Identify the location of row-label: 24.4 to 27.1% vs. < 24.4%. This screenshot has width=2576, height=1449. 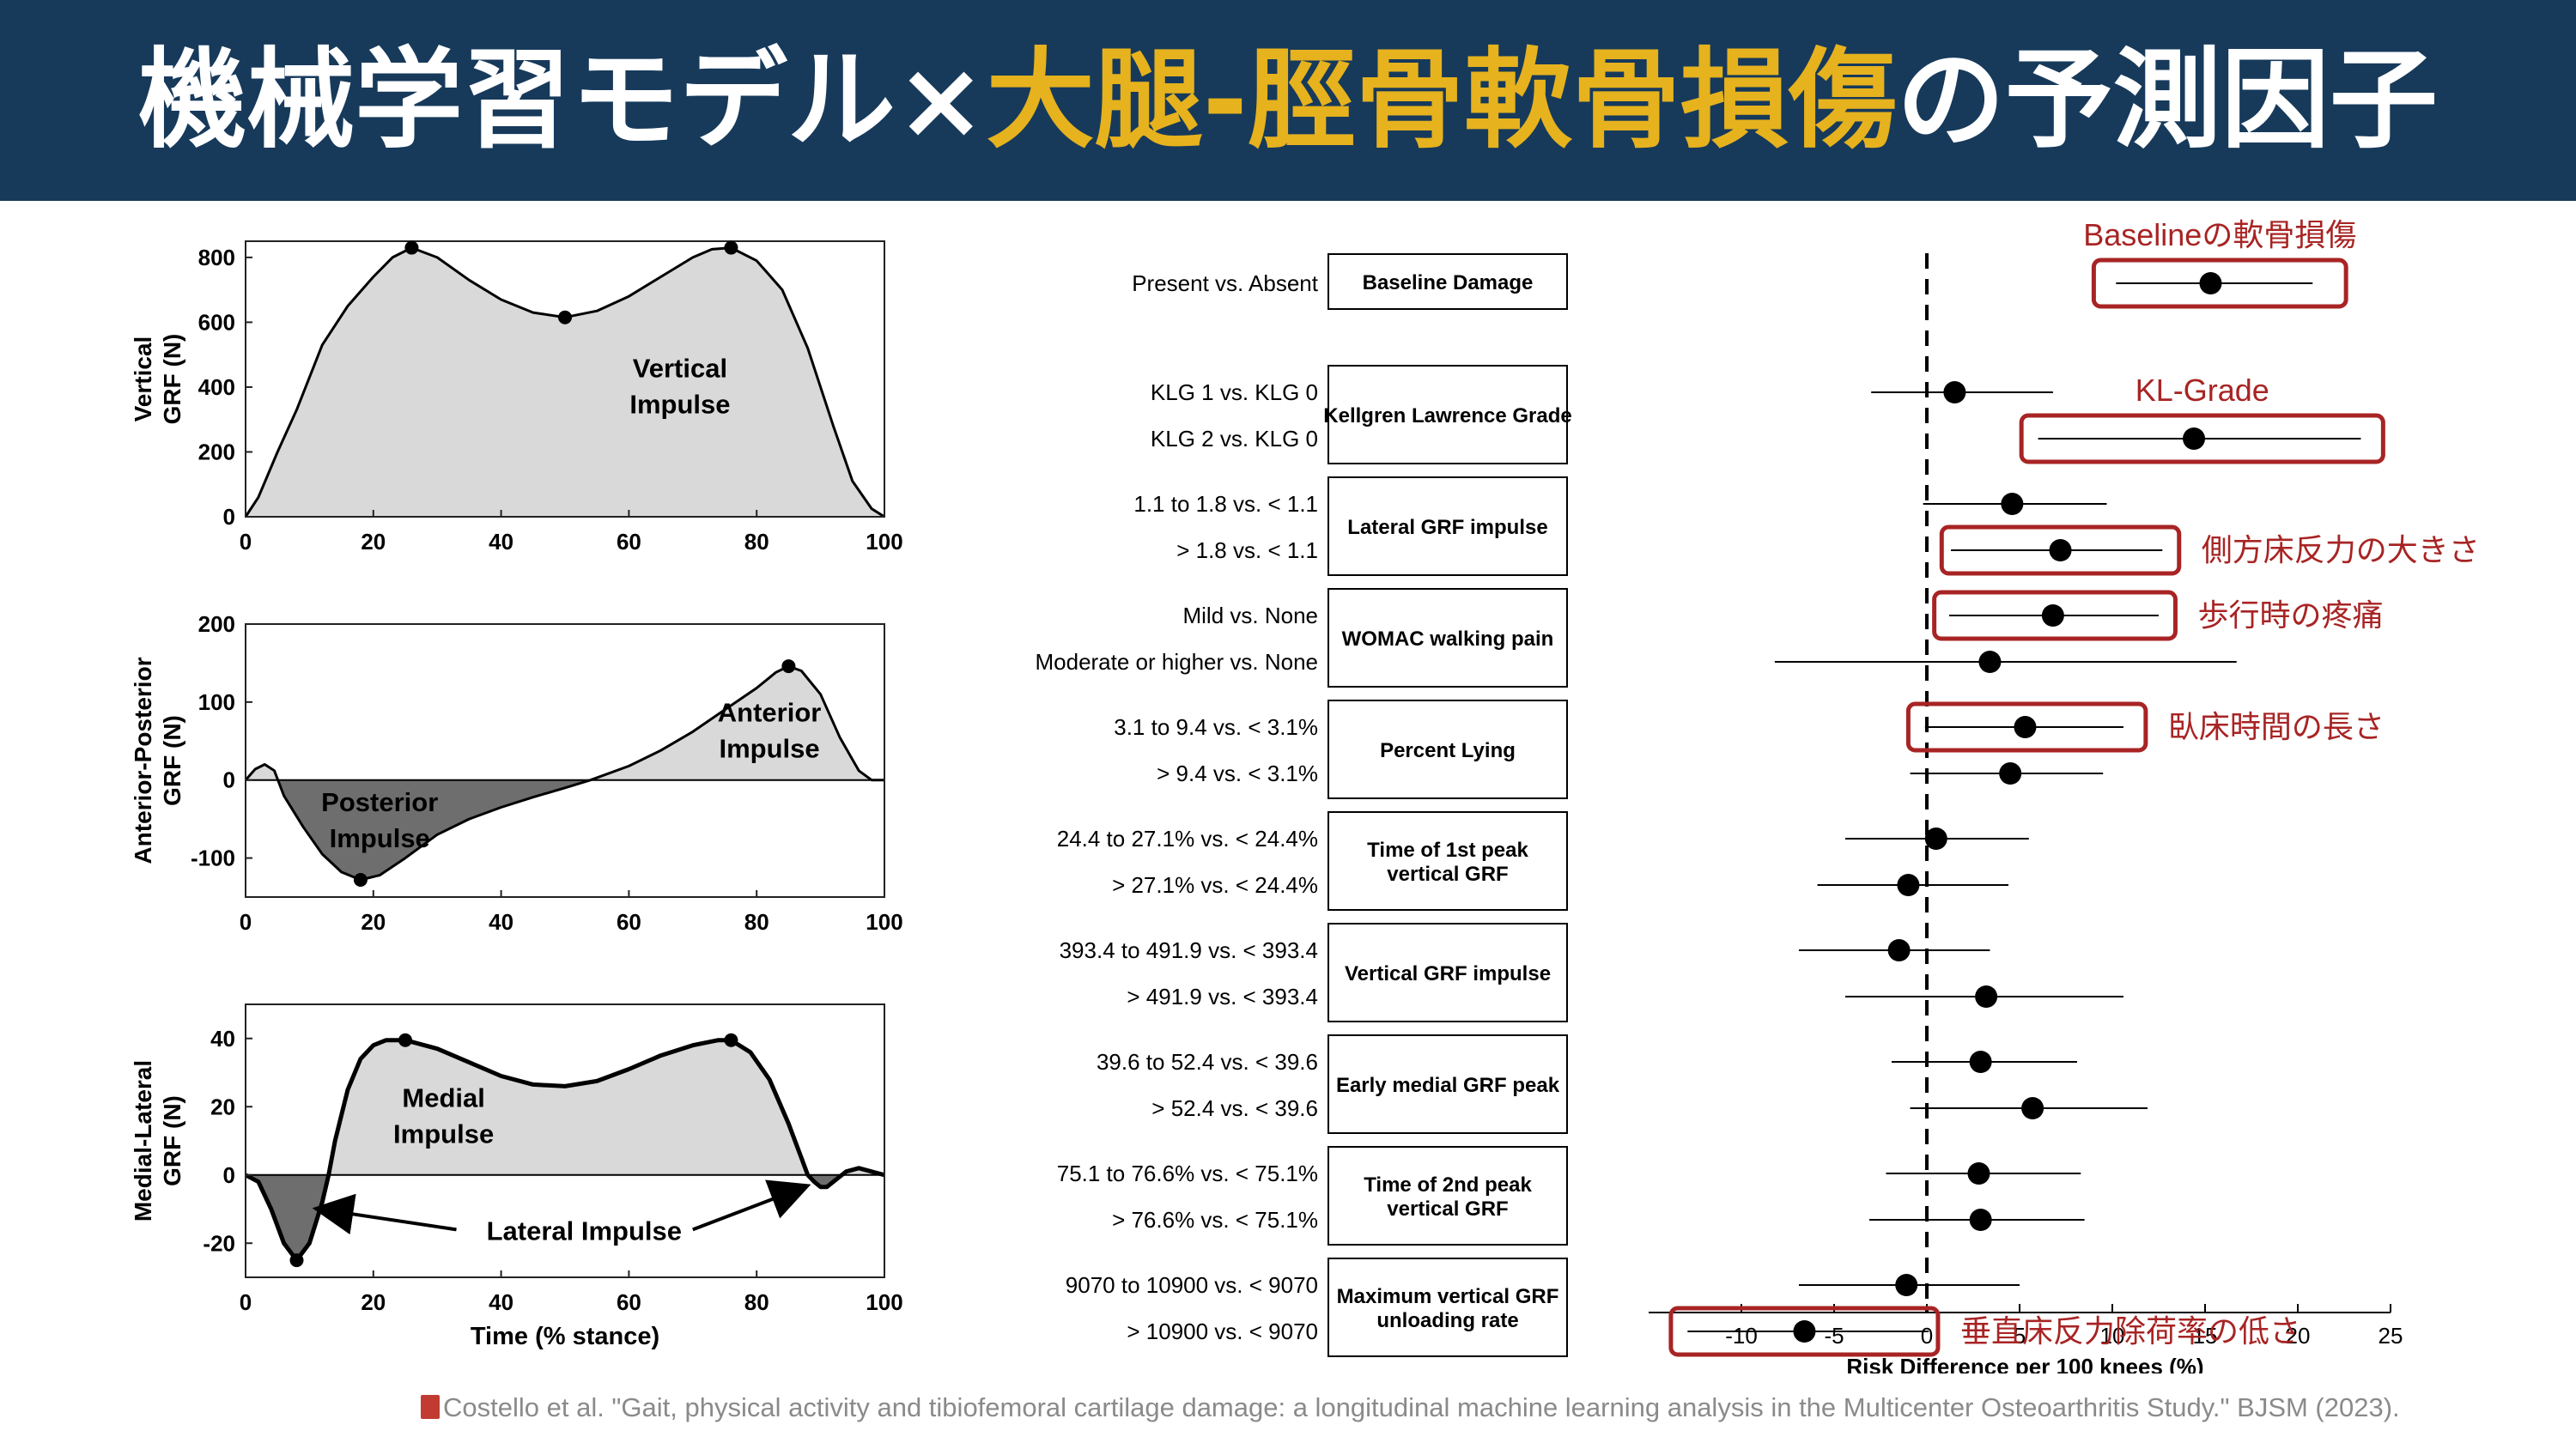
(1188, 839).